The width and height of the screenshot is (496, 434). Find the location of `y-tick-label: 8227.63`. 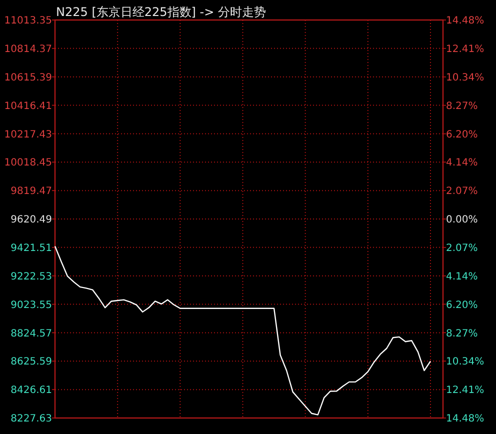

y-tick-label: 8227.63 is located at coordinates (31, 419).